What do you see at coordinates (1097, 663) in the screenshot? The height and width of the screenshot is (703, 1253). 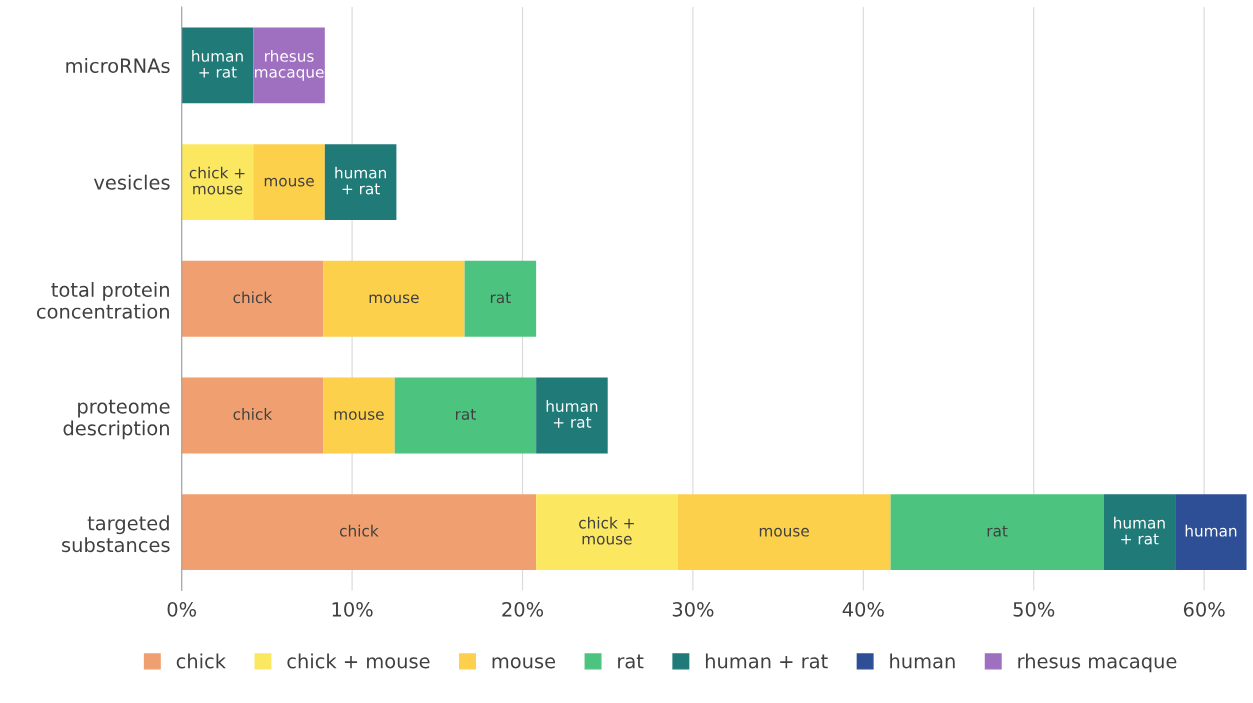 I see `legend-label: rhesus macaque` at bounding box center [1097, 663].